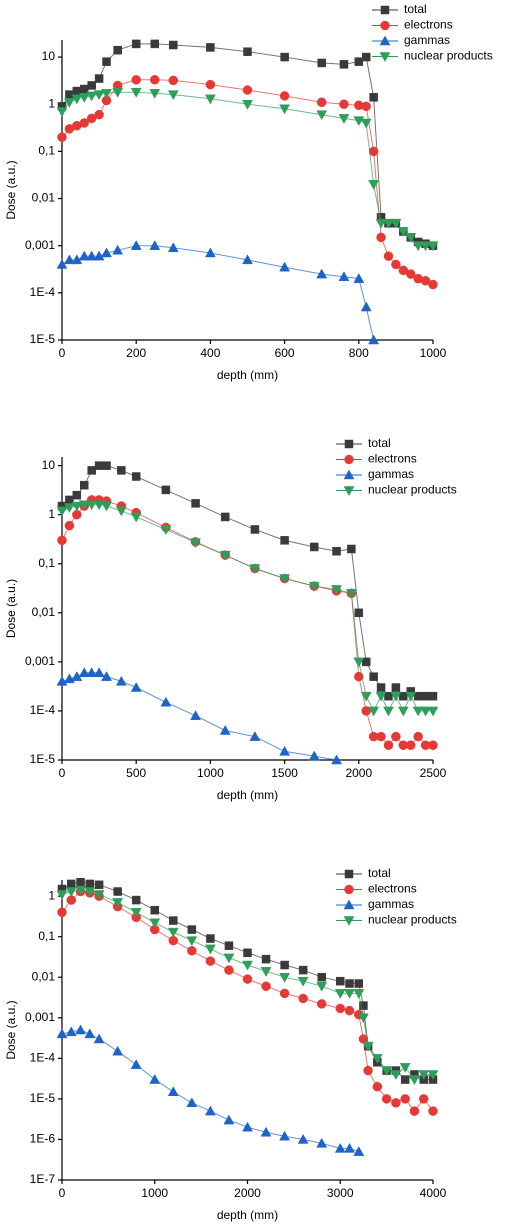 Image resolution: width=510 pixels, height=1230 pixels. Describe the element at coordinates (43, 1179) in the screenshot. I see `y-tick-label: 1E-7` at that location.